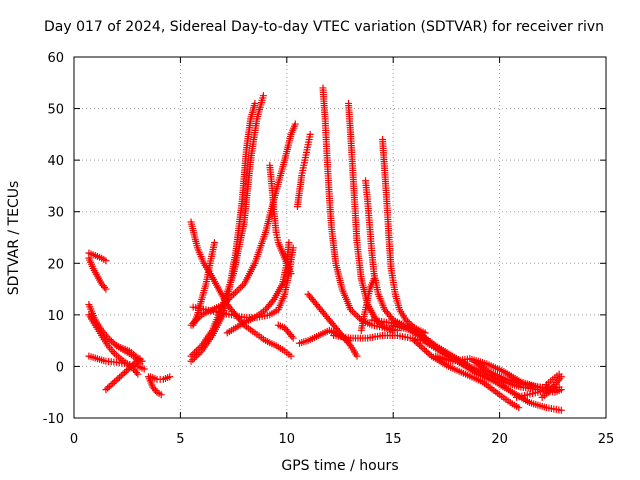 This screenshot has height=480, width=640. I want to click on y-tick-label: 20, so click(55, 264).